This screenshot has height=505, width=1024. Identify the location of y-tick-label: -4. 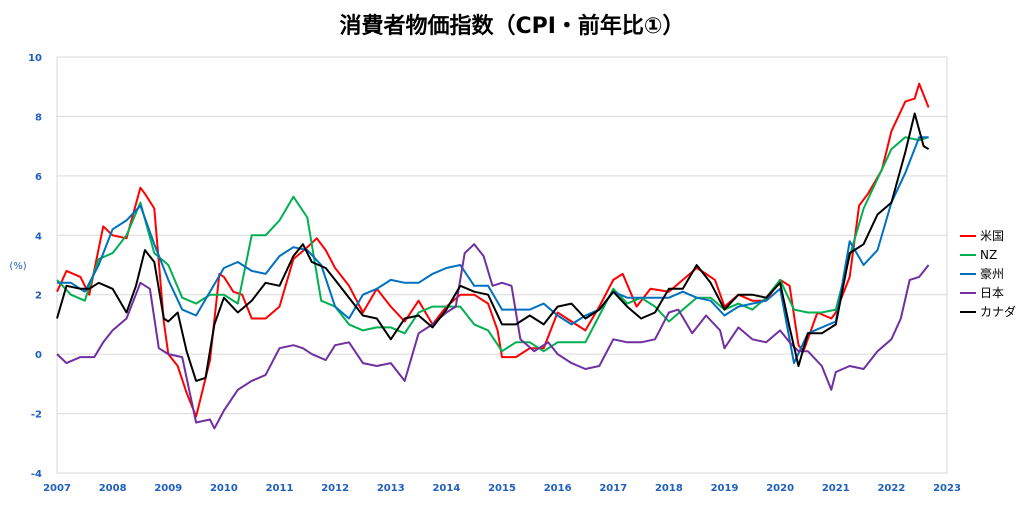
(36, 474).